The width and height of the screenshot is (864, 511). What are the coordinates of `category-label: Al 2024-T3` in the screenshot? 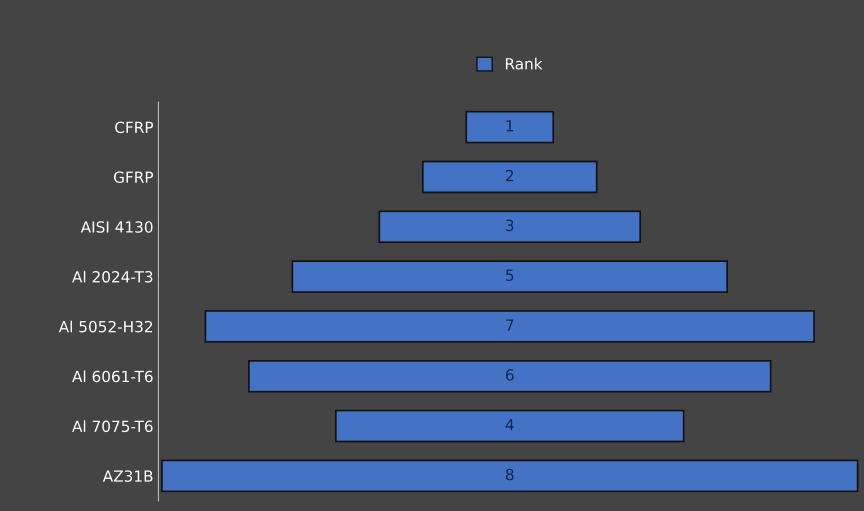 It's located at (112, 276).